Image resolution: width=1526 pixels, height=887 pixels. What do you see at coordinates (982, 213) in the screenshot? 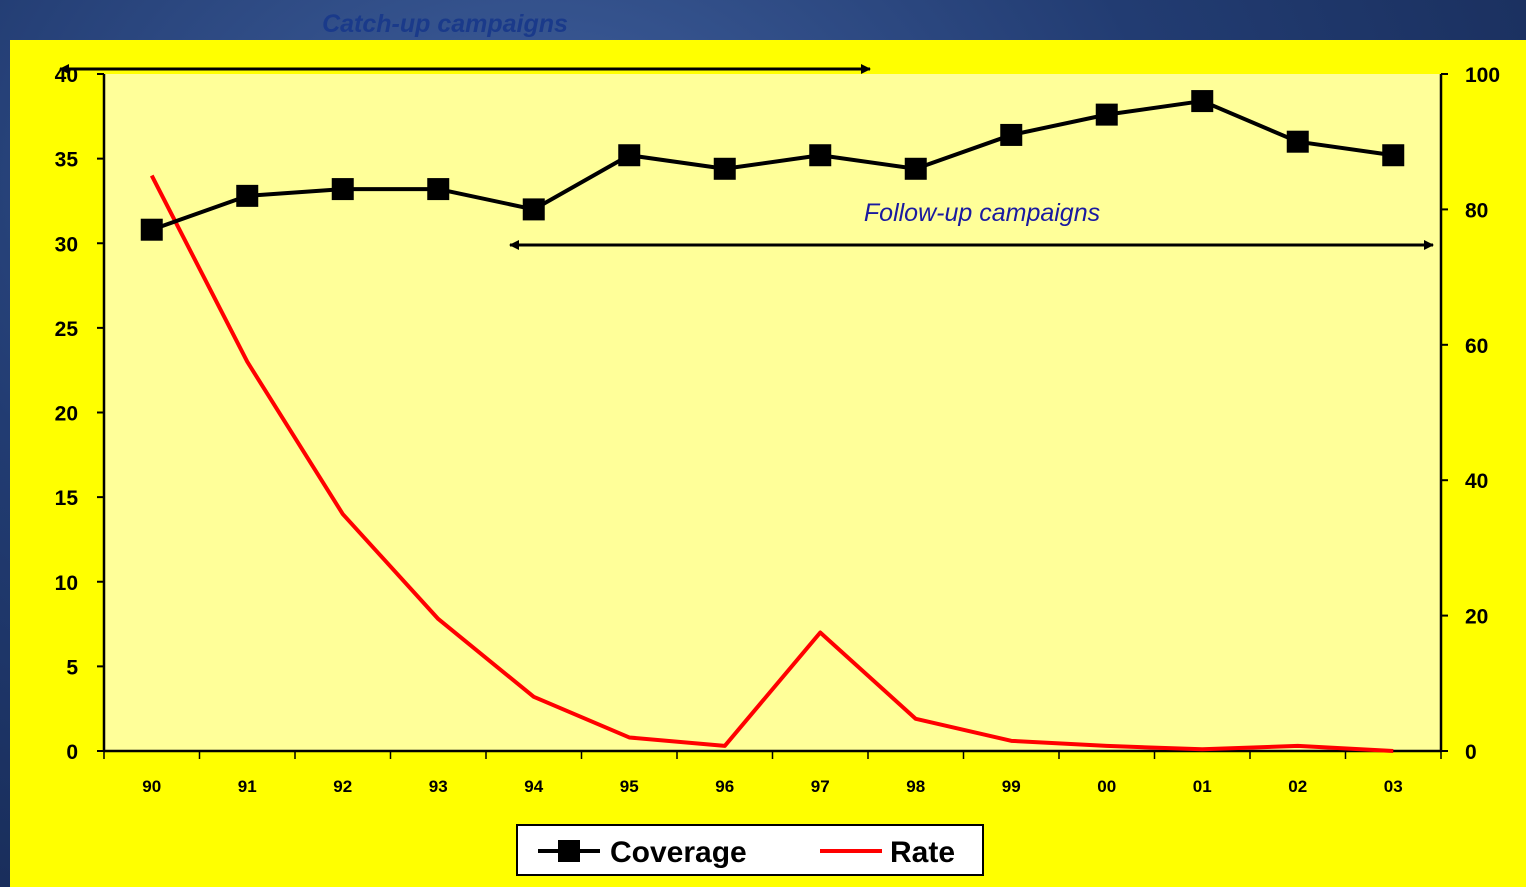
I see `follow-up-label: Follow-up campaigns` at bounding box center [982, 213].